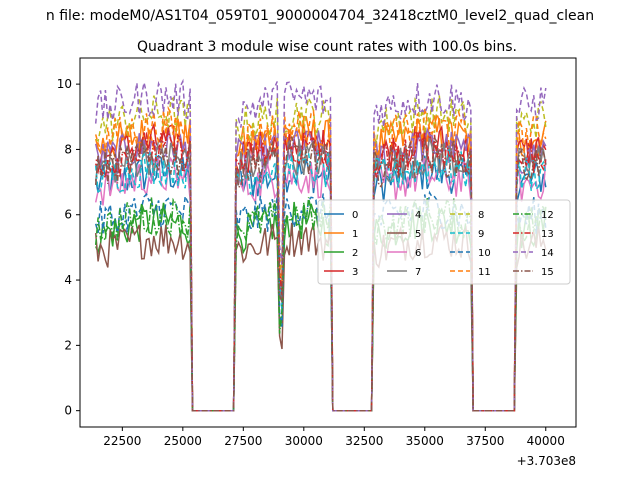 Image resolution: width=640 pixels, height=480 pixels. I want to click on legend-label-2: 2, so click(355, 253).